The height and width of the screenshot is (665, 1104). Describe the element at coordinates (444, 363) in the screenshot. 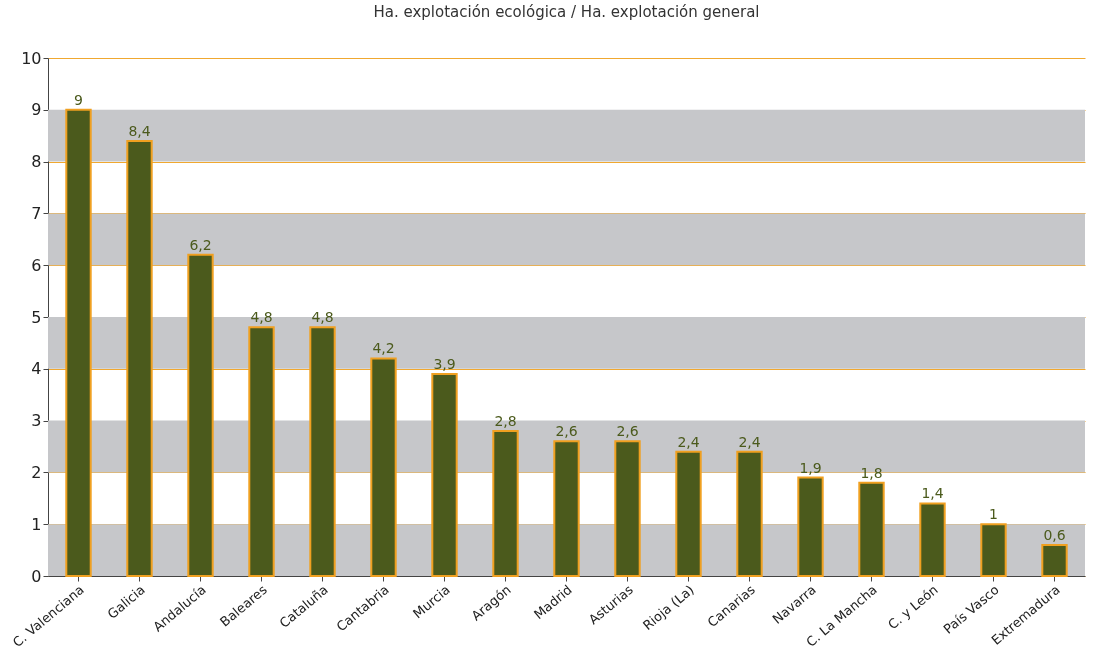

I see `data-label: 3,9` at that location.